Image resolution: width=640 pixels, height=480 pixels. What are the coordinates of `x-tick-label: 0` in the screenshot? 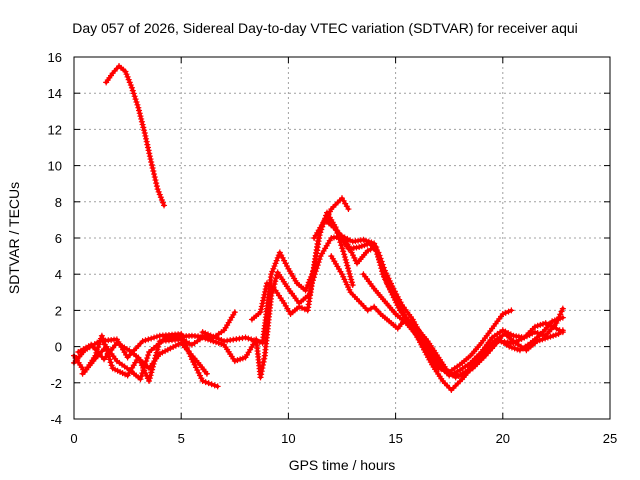 It's located at (73, 438).